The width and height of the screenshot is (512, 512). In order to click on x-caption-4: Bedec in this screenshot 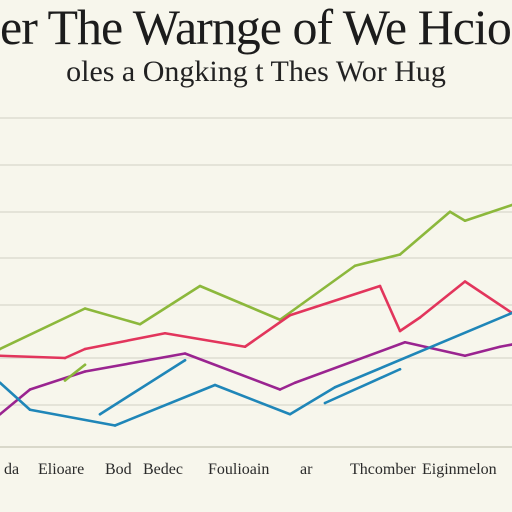, I will do `click(163, 469)`.